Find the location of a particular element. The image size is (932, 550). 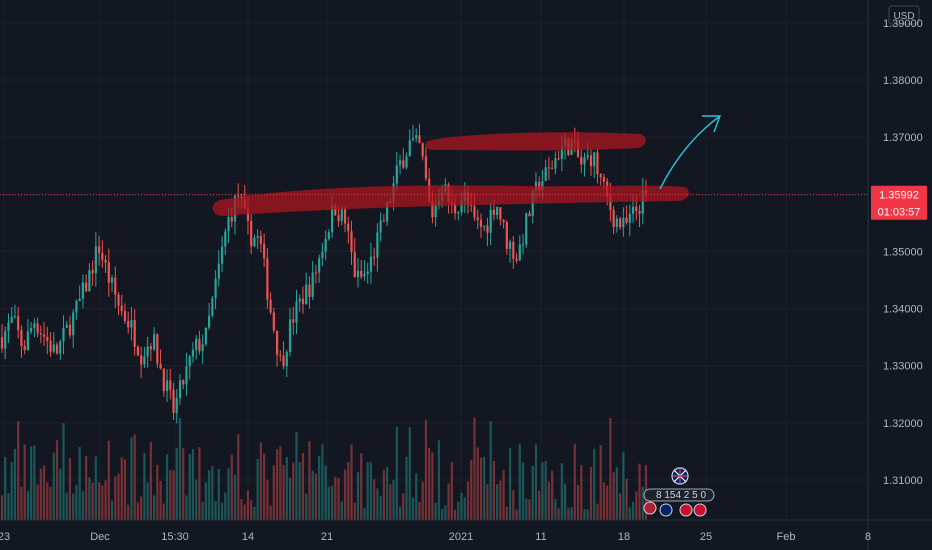

event-markers: 8 154 2 5 0 is located at coordinates (679, 492).